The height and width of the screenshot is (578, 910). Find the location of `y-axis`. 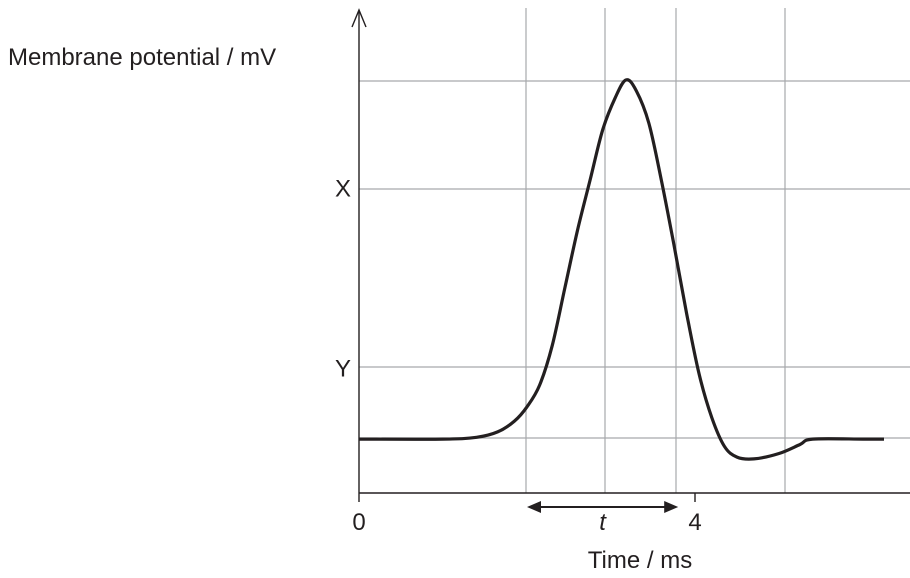

y-axis is located at coordinates (359, 250).